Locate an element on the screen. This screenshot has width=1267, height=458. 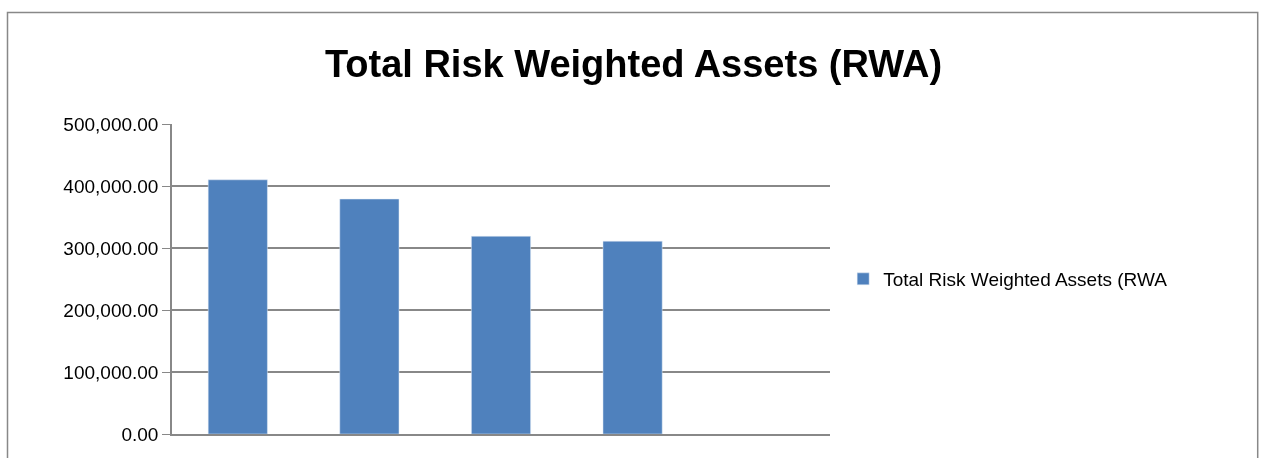
legend-label: Total Risk Weighted Assets (RWA is located at coordinates (1025, 280).